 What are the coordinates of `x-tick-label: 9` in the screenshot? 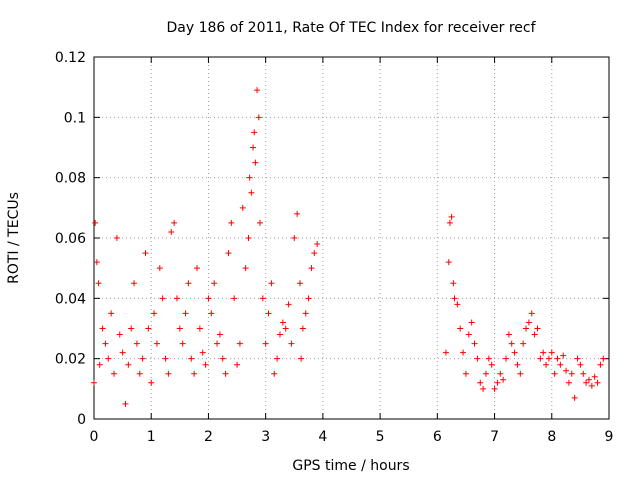 It's located at (609, 437).